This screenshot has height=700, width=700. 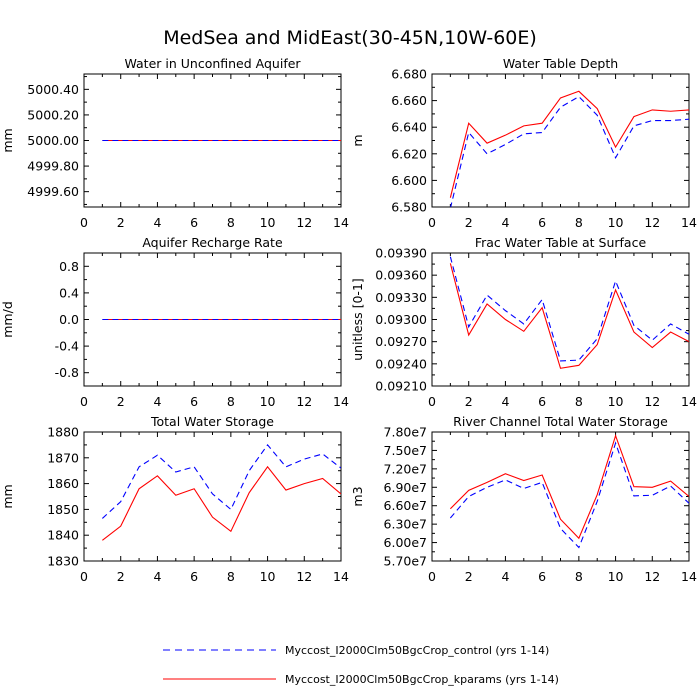 I want to click on y-tick-label: 0.09360, so click(x=401, y=275).